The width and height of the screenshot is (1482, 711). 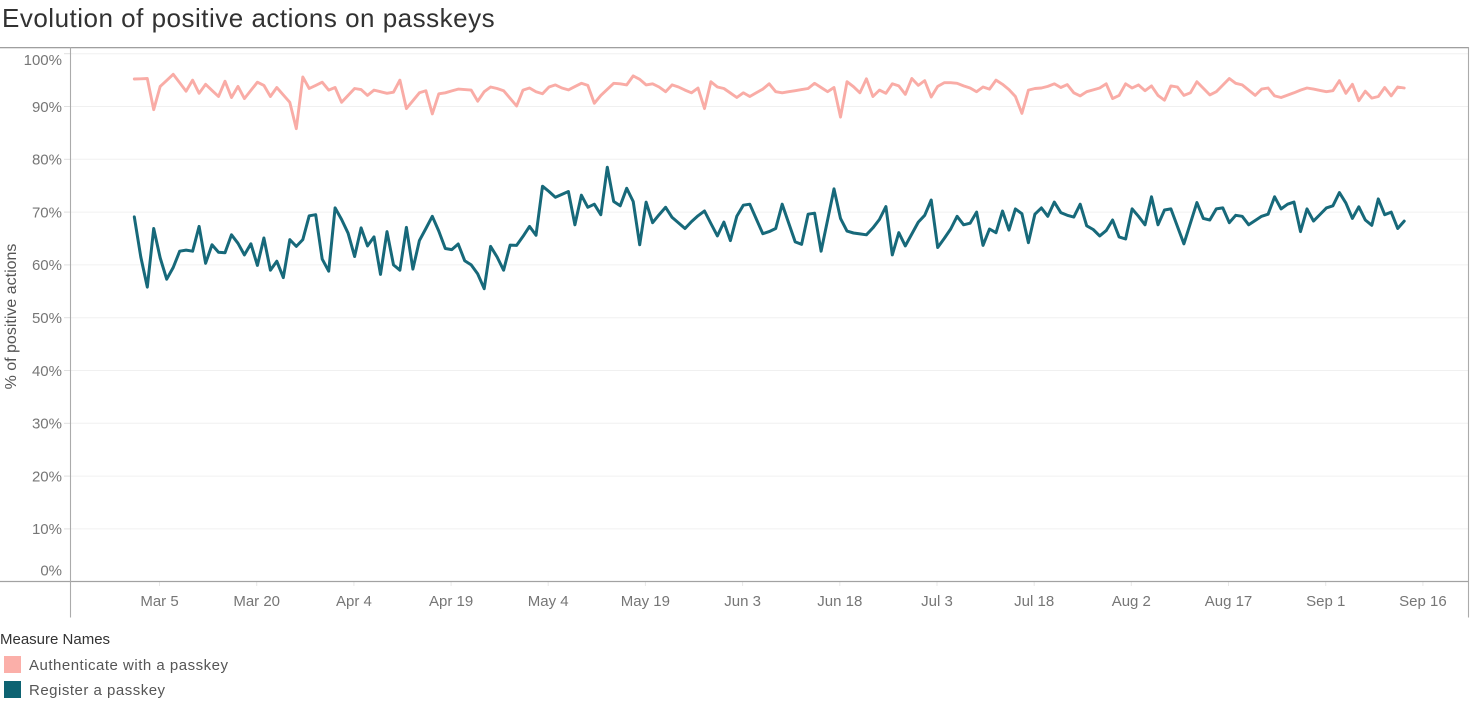 What do you see at coordinates (1034, 601) in the screenshot?
I see `svg-text: Jul 18` at bounding box center [1034, 601].